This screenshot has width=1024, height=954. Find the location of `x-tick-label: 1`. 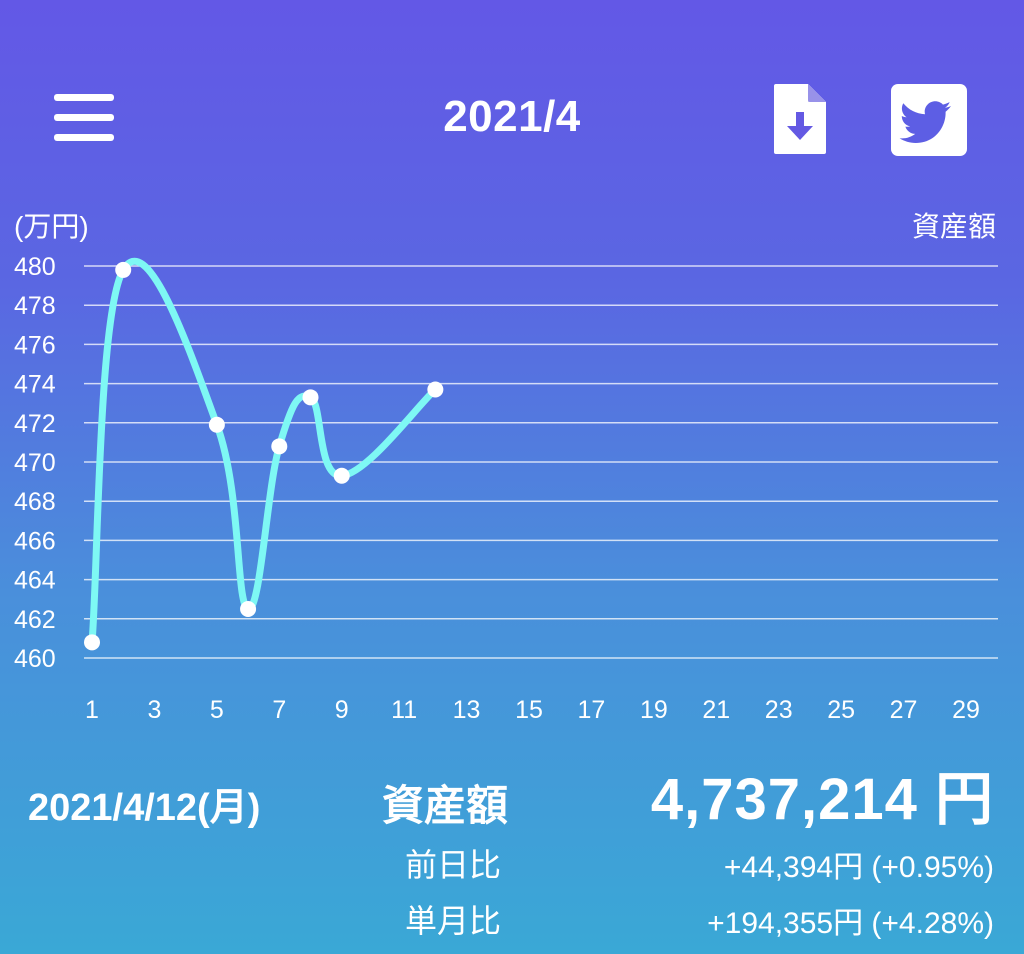

x-tick-label: 1 is located at coordinates (92, 710).